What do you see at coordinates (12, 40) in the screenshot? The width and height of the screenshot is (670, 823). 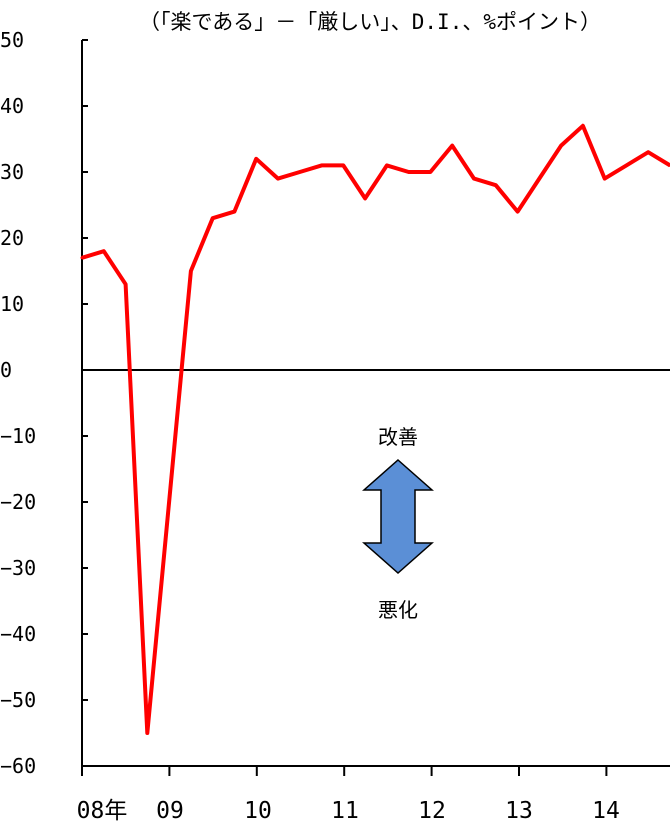 I see `y-tick-label: 50` at bounding box center [12, 40].